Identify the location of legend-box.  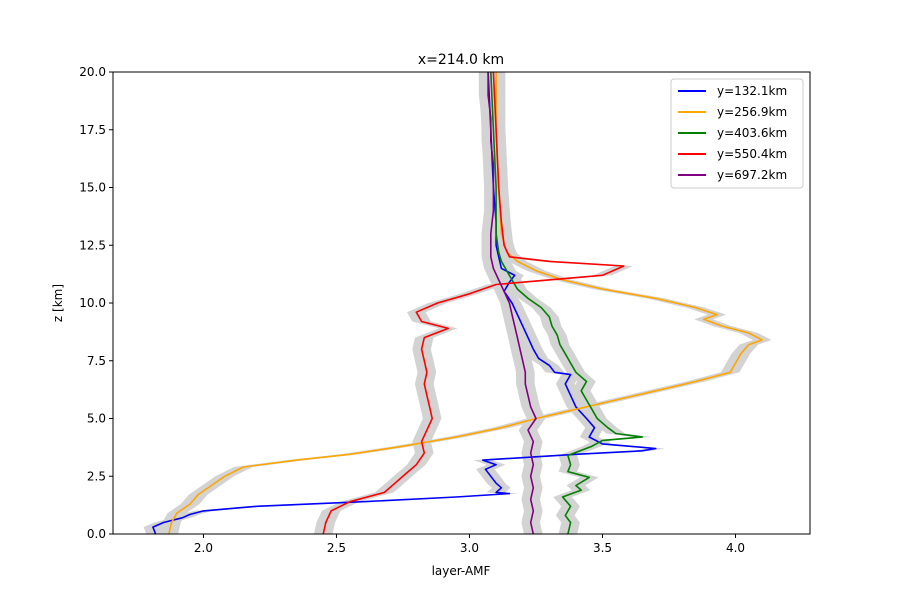
(737, 133).